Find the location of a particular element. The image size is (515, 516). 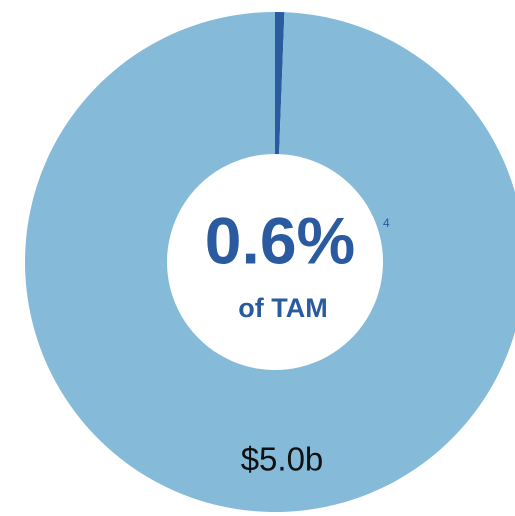

footnote-marker: 4 is located at coordinates (386, 223).